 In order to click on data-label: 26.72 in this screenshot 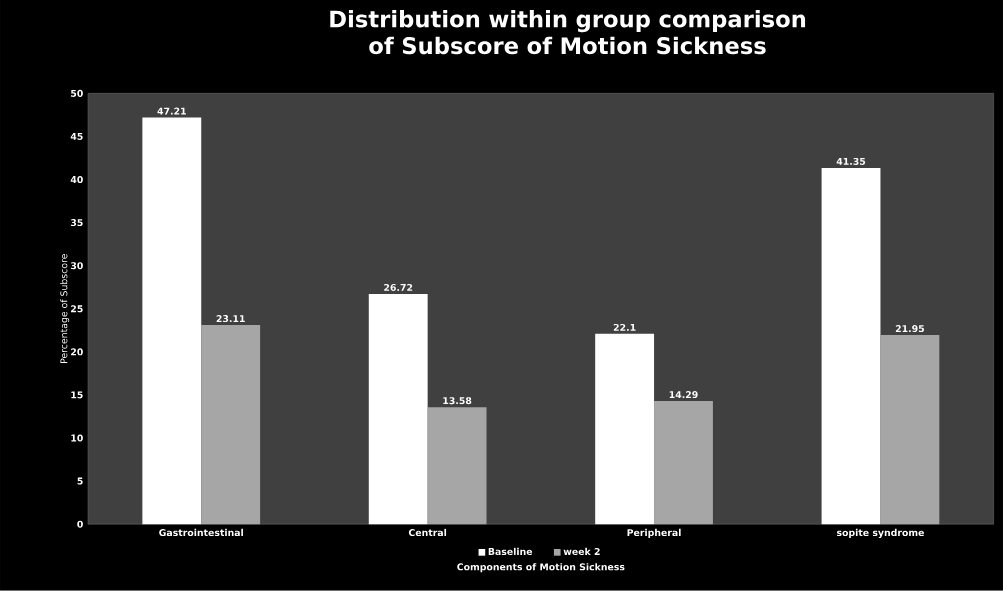, I will do `click(398, 288)`.